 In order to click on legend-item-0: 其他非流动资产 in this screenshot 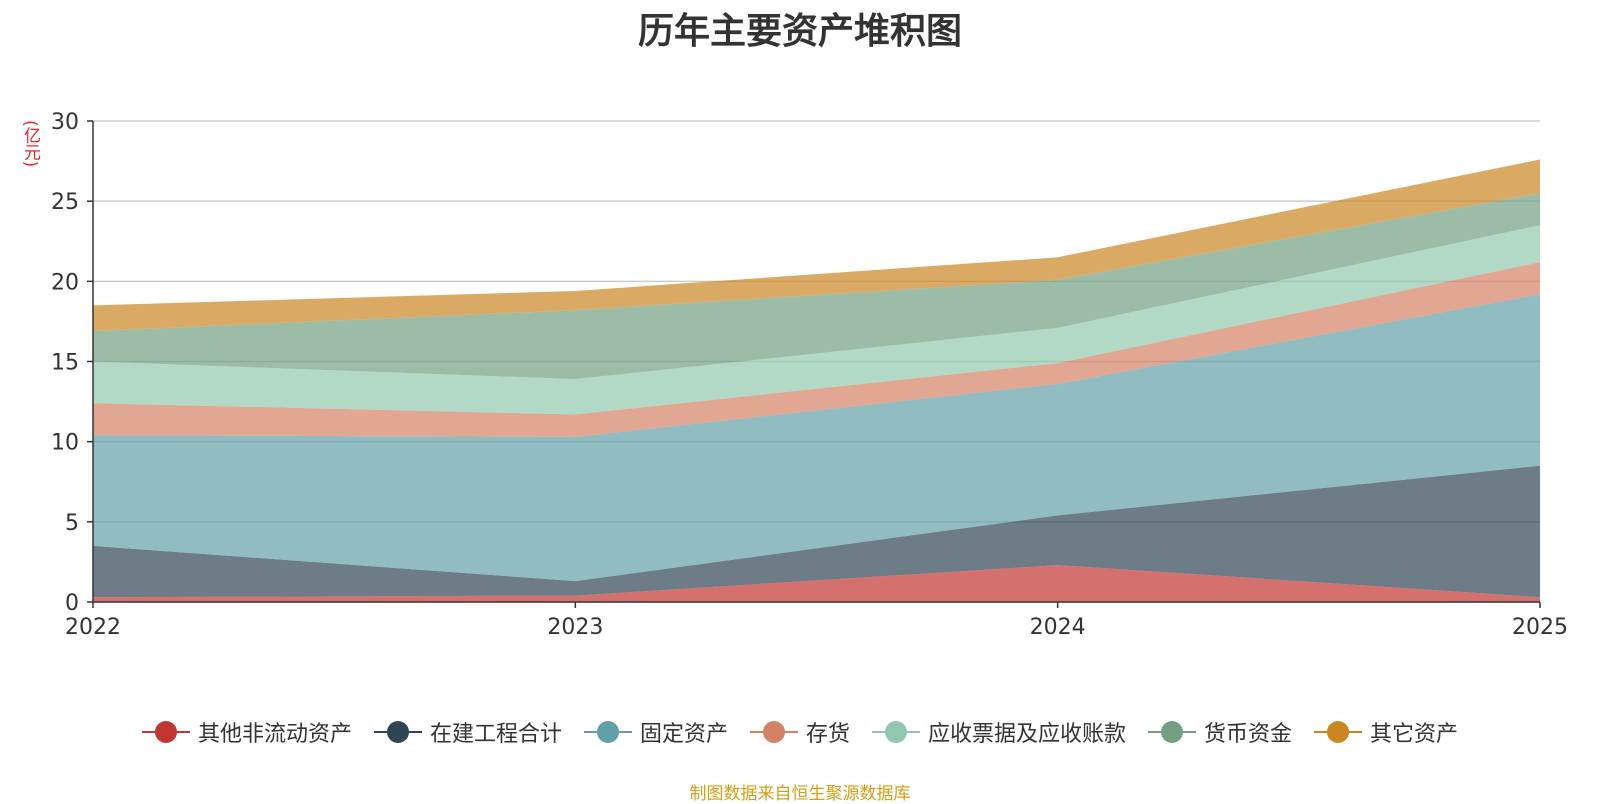, I will do `click(246, 732)`.